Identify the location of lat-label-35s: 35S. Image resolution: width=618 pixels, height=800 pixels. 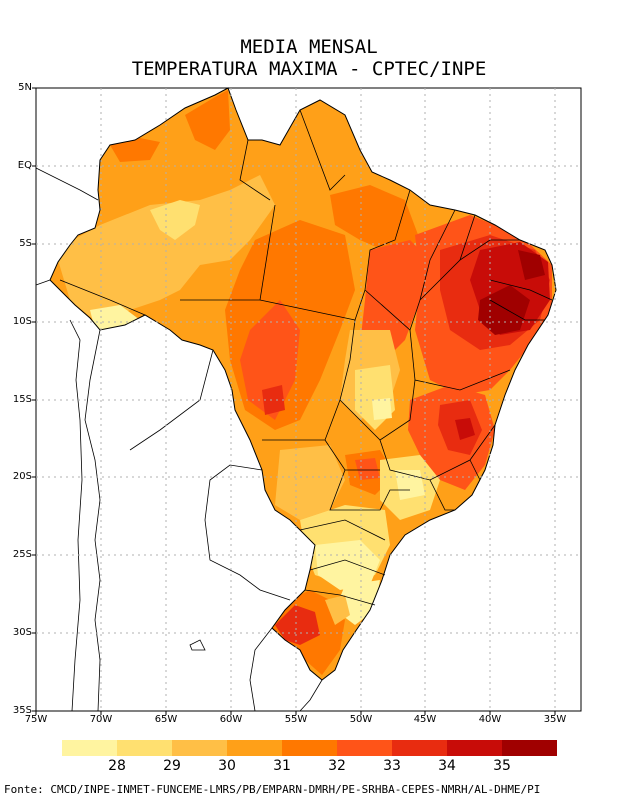
(22, 710).